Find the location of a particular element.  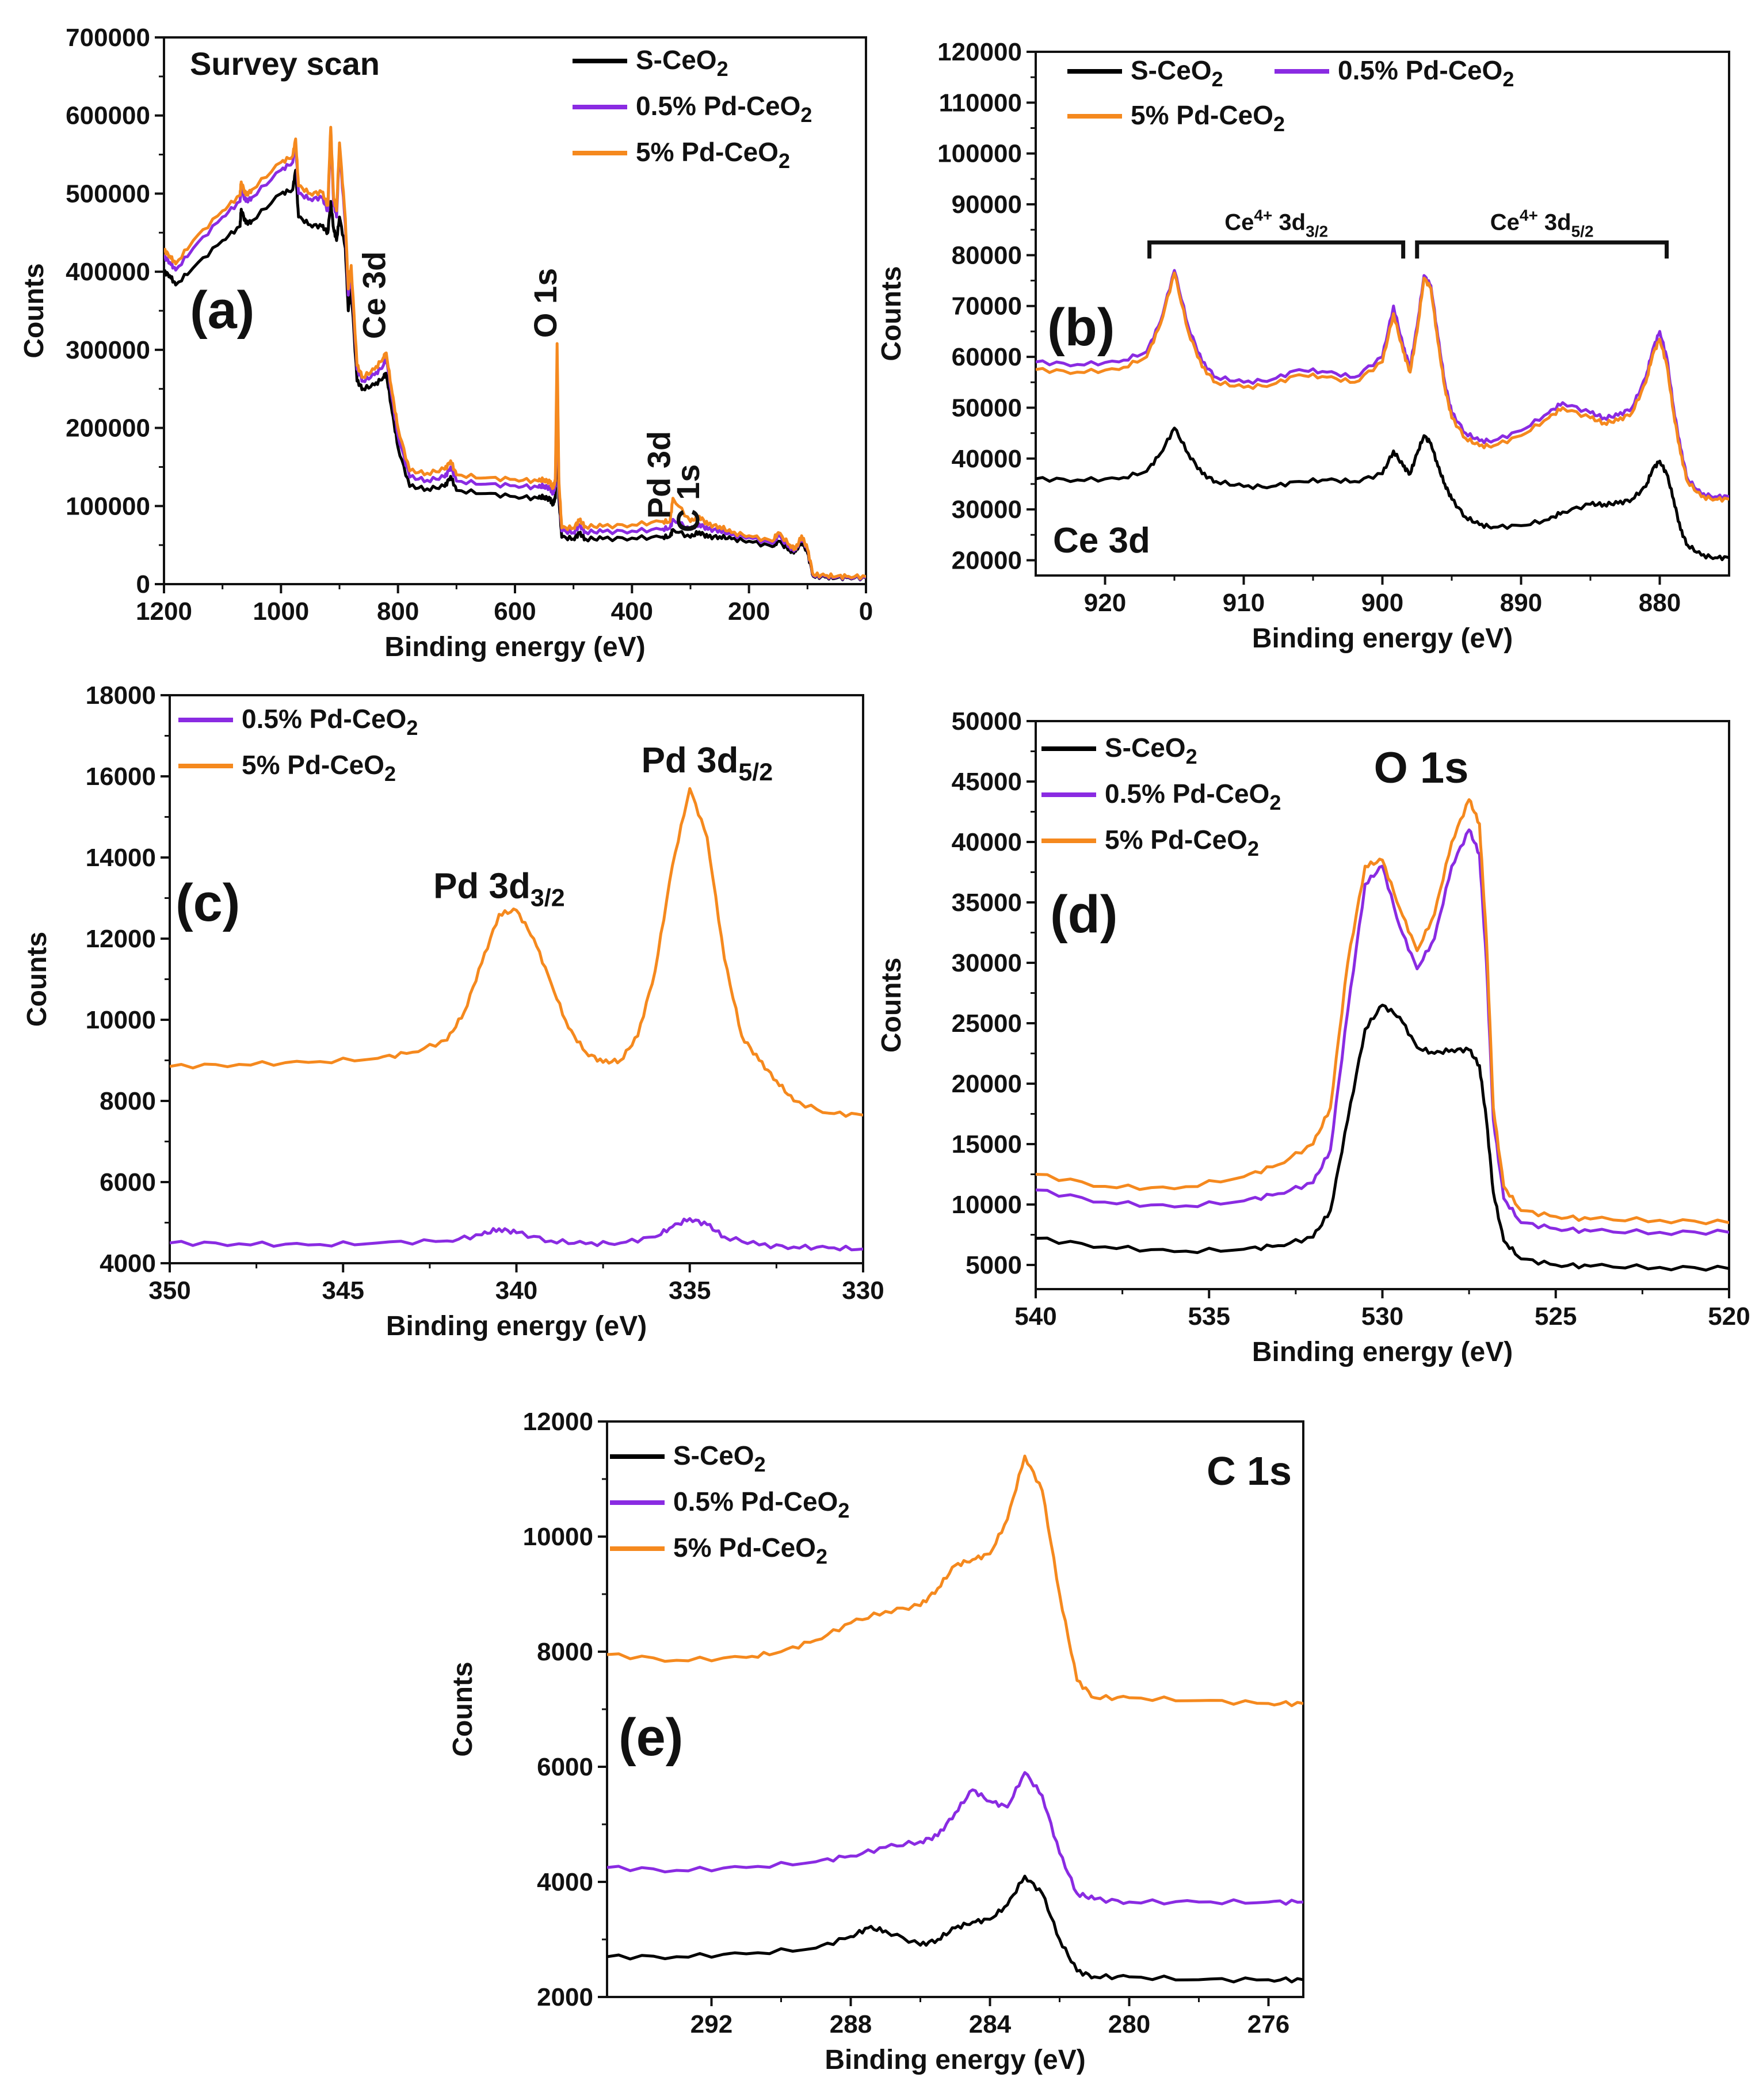

y-tick-label: 10000 is located at coordinates (987, 1205).